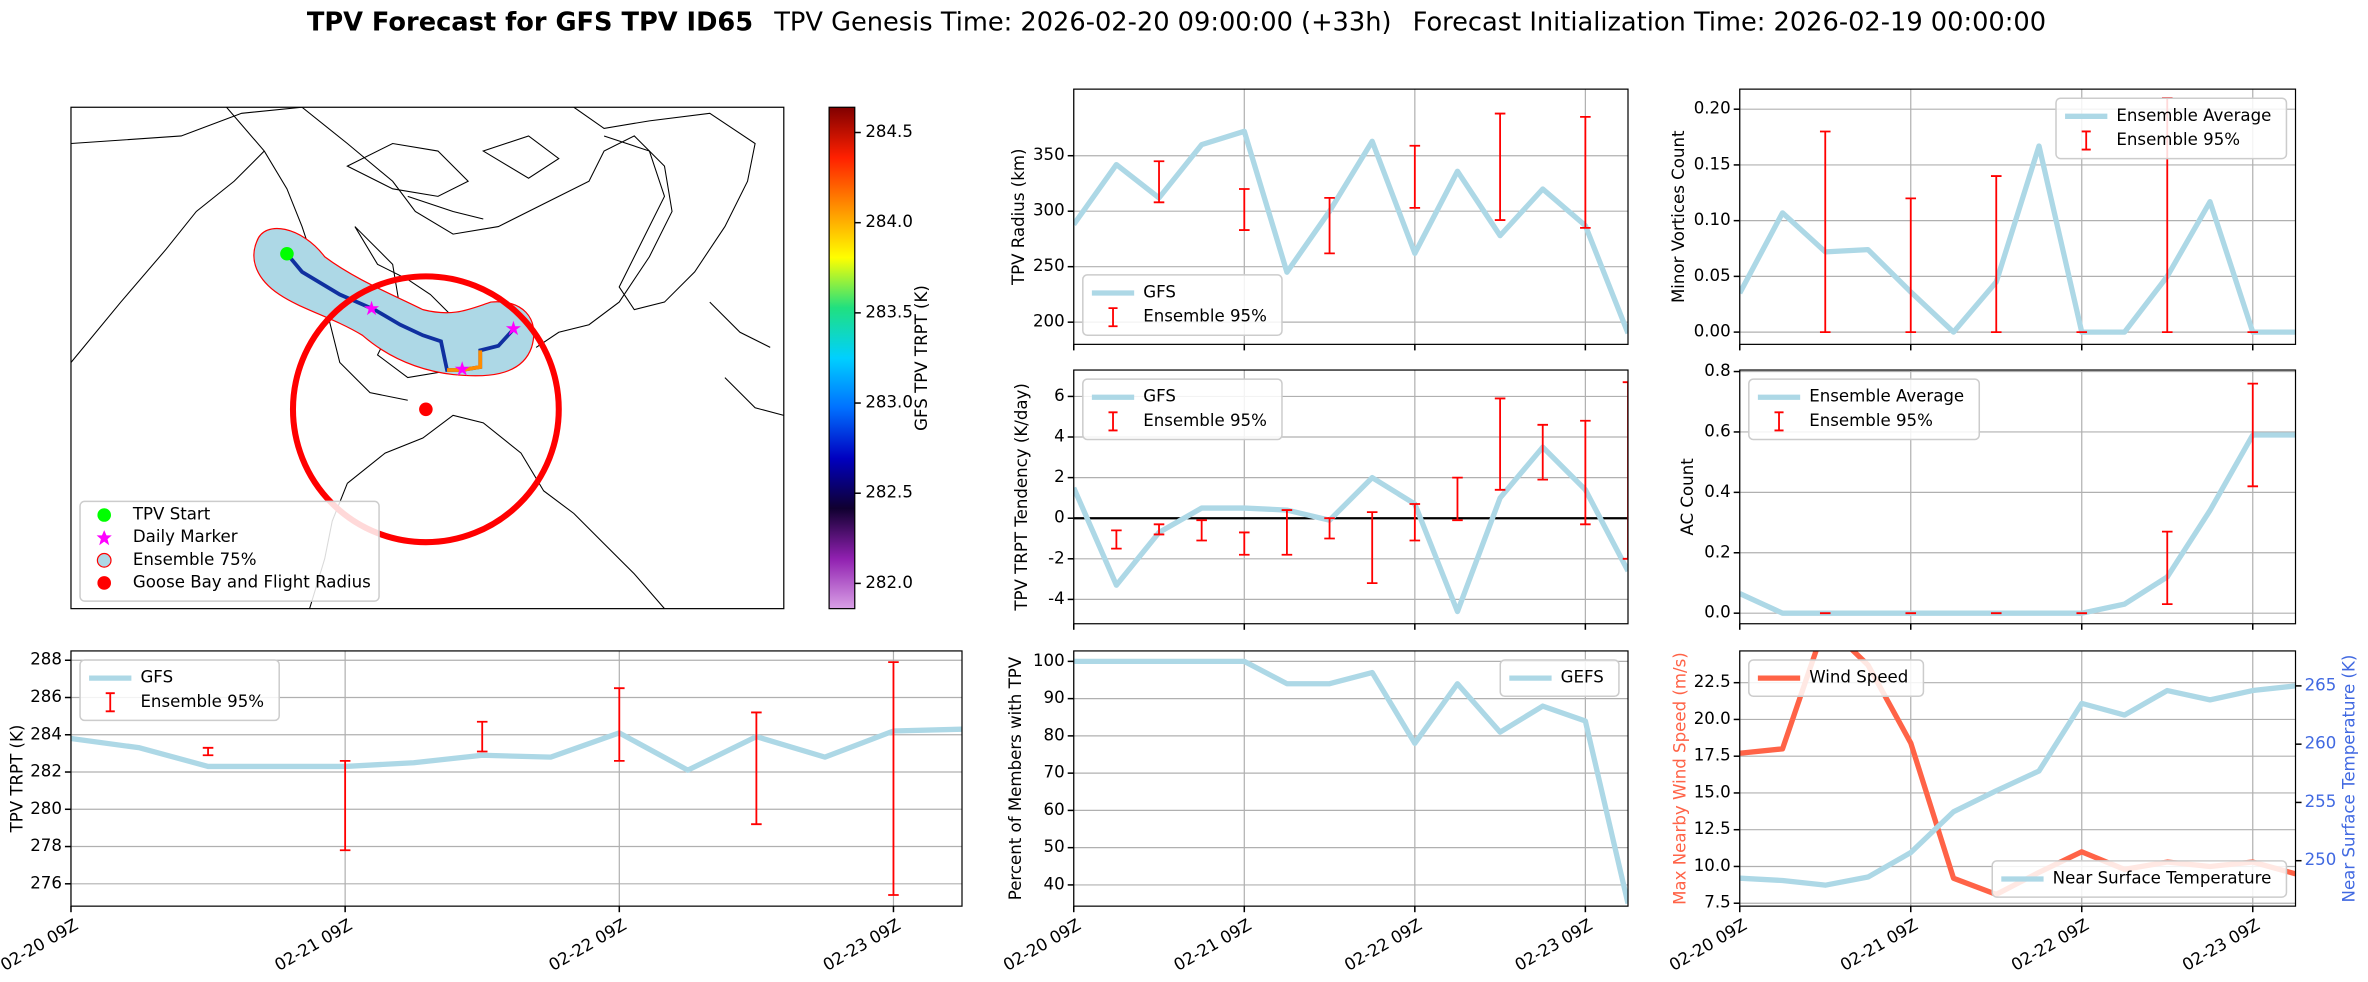 Image resolution: width=2368 pixels, height=982 pixels. What do you see at coordinates (1858, 677) in the screenshot?
I see `legend-label: Wind Speed` at bounding box center [1858, 677].